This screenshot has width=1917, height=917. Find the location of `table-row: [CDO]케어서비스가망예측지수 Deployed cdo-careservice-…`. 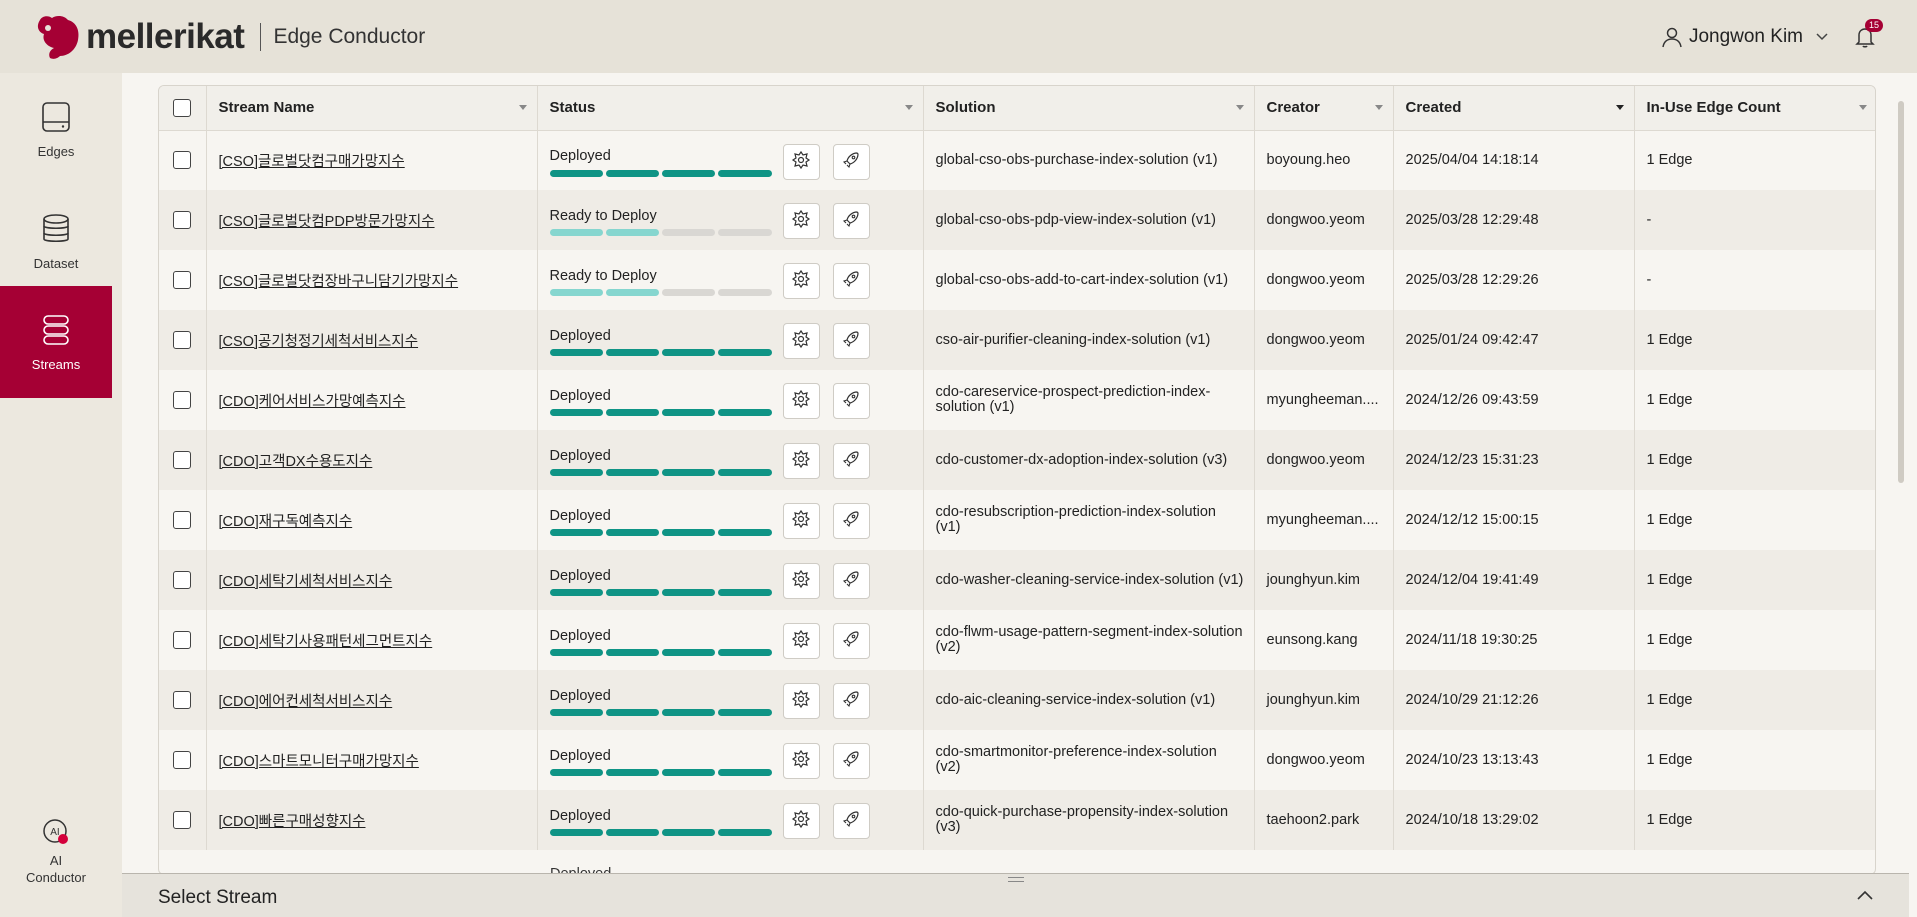

table-row: [CDO]케어서비스가망예측지수 Deployed cdo-careservice-… is located at coordinates (1017, 400).